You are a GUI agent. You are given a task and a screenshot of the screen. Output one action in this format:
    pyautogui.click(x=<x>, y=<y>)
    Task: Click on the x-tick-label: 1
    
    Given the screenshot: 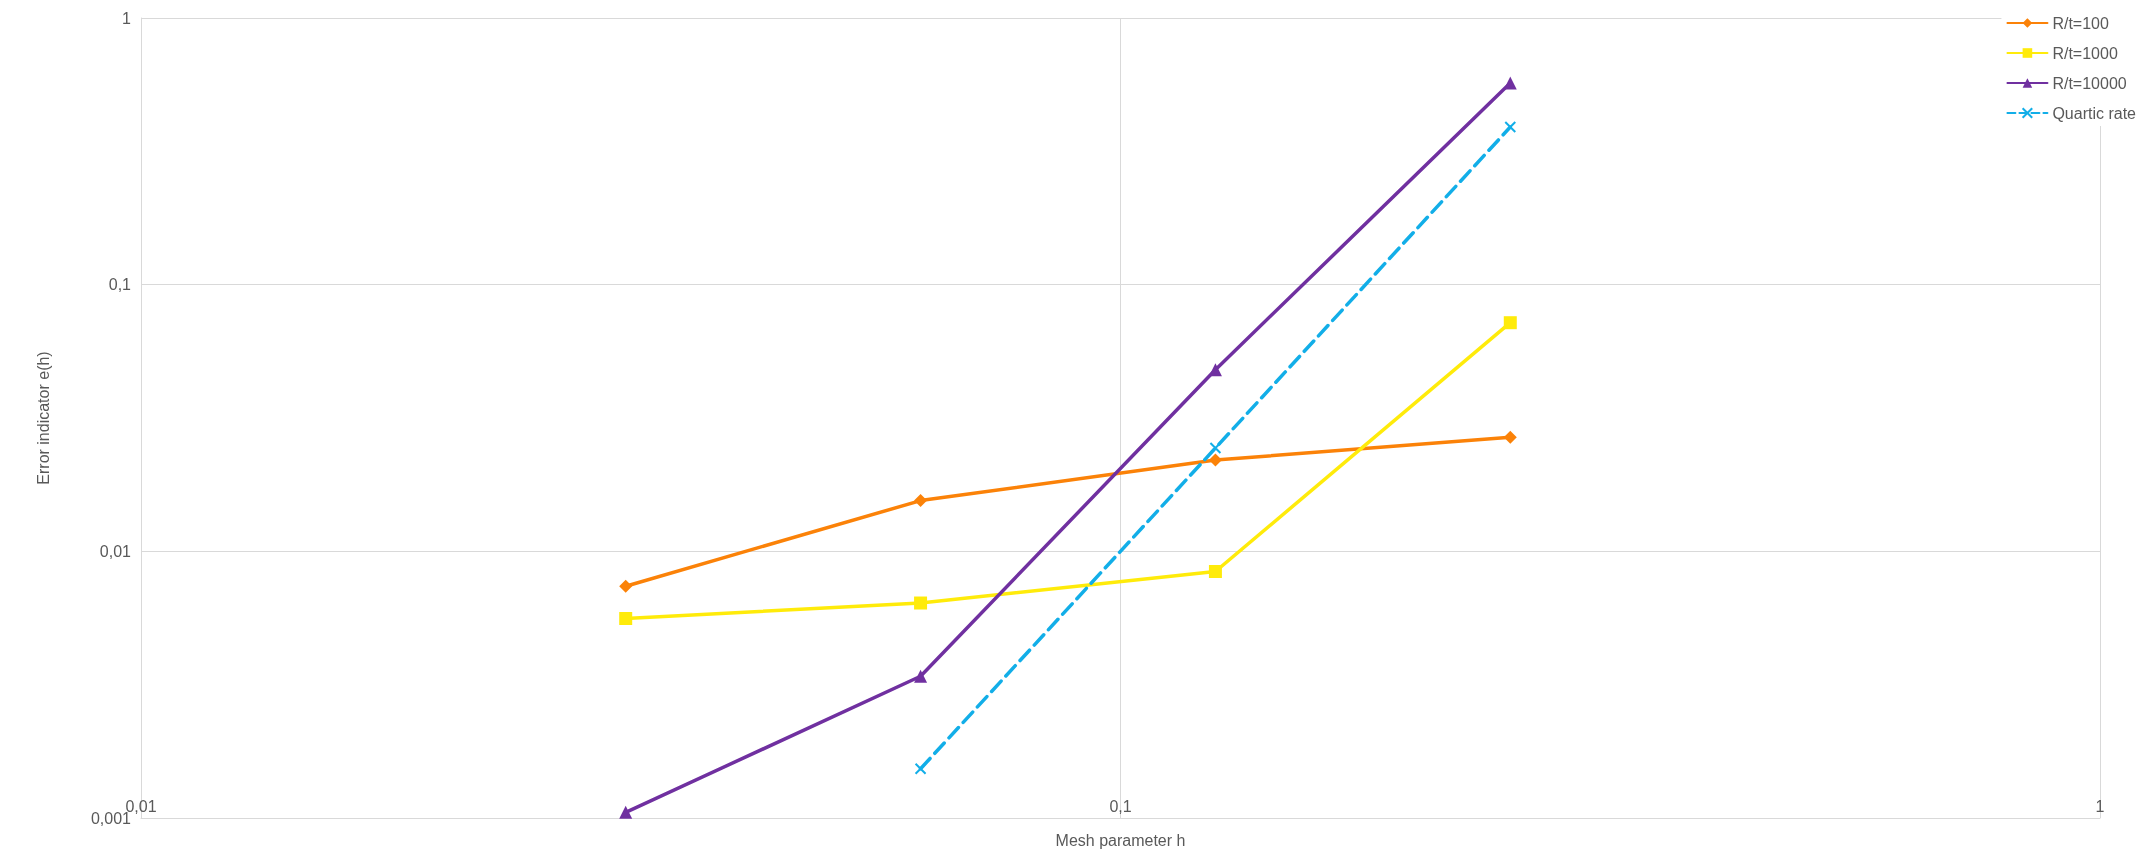 What is the action you would take?
    pyautogui.click(x=2100, y=806)
    